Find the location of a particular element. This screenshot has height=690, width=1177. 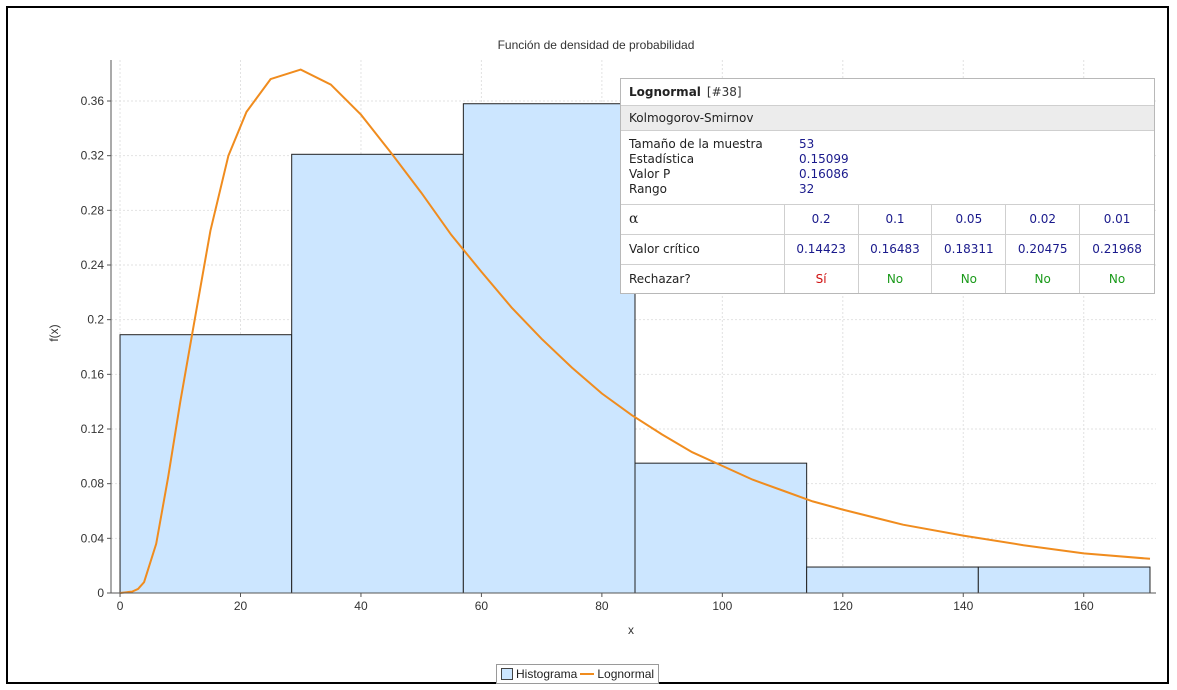

x-tick-label: 40 is located at coordinates (361, 606).